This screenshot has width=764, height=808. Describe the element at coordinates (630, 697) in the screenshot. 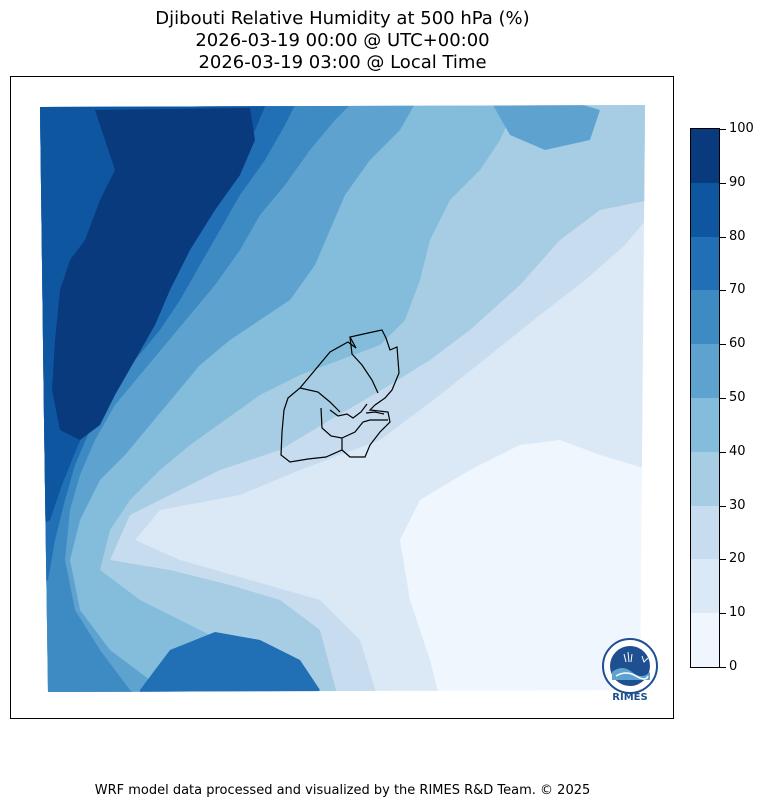

I see `logo-text: RIMES` at that location.